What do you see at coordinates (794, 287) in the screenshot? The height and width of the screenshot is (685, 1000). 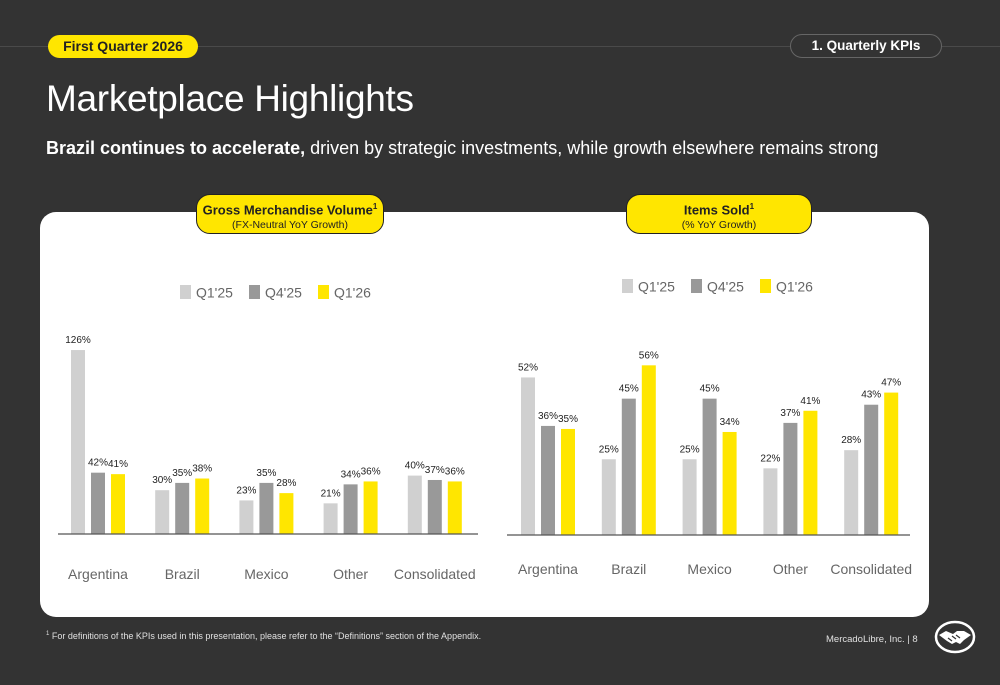 I see `items-legend-label-2: Q1'26` at bounding box center [794, 287].